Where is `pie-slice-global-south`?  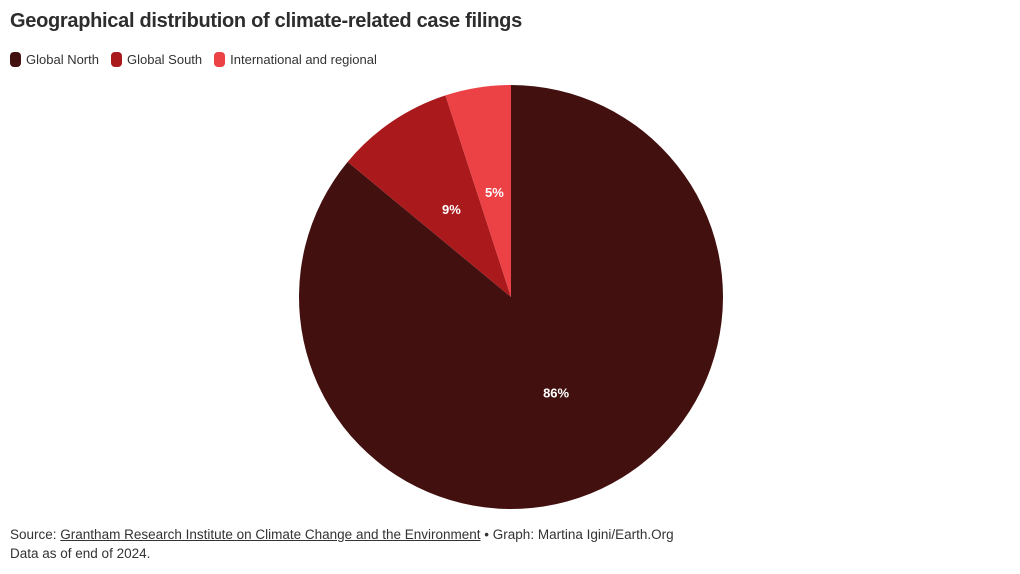
pie-slice-global-south is located at coordinates (429, 196).